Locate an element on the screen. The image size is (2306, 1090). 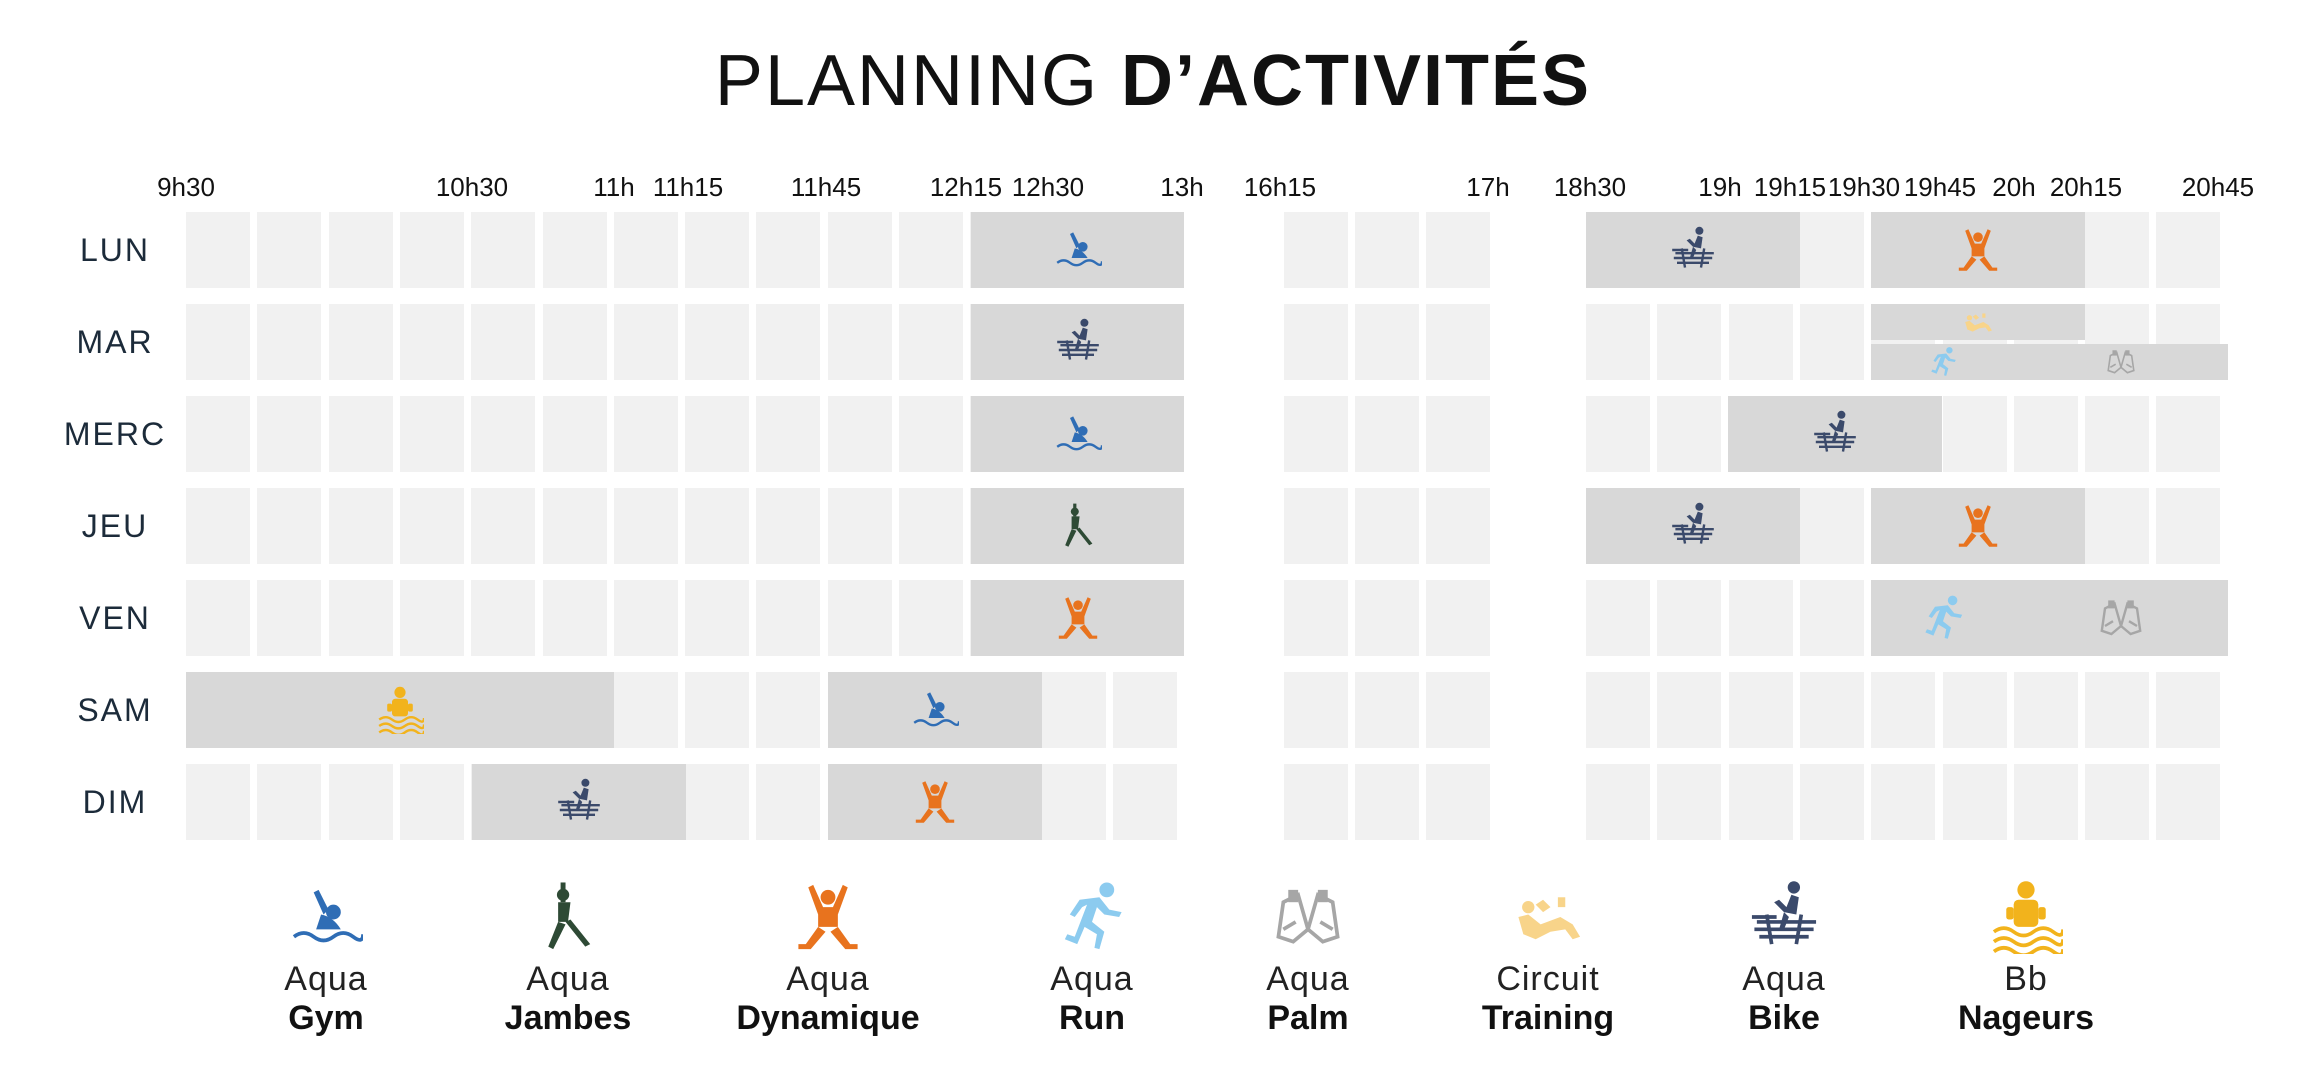
time-label: 11h is located at coordinates (614, 187).